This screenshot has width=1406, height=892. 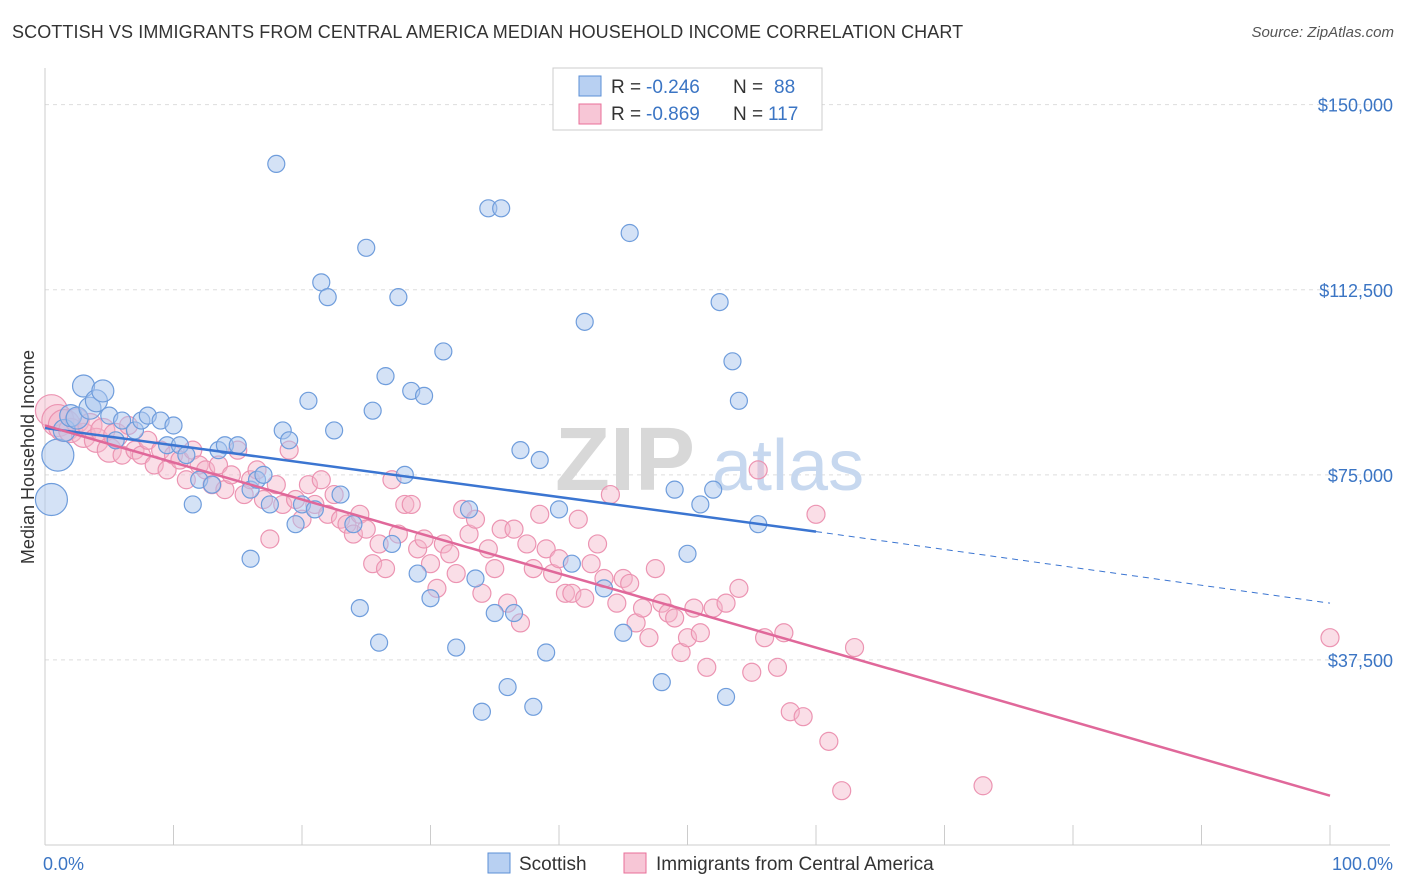 What do you see at coordinates (626, 87) in the screenshot?
I see `legend-r-label-1: R =` at bounding box center [626, 87].